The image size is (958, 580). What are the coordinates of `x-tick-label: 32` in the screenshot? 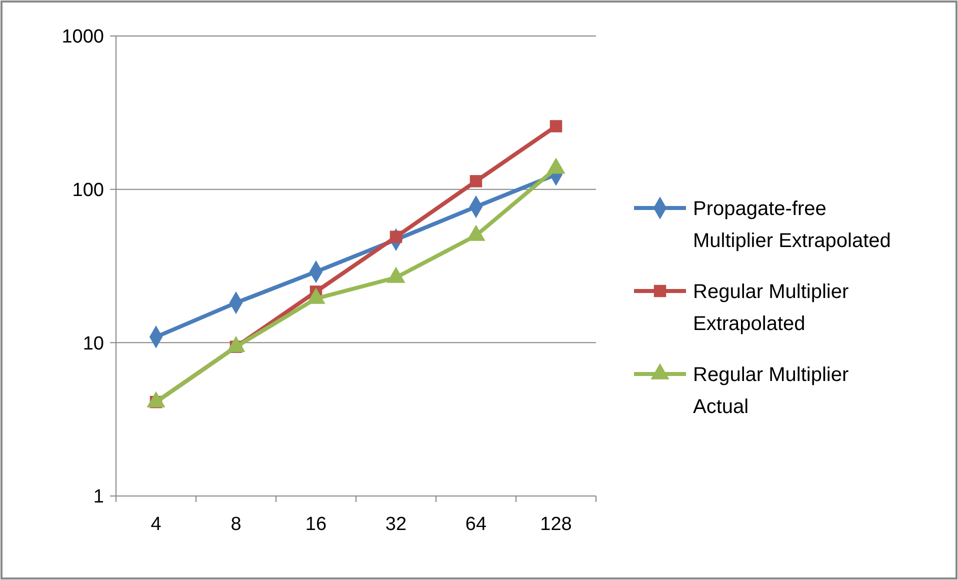 It's located at (396, 524).